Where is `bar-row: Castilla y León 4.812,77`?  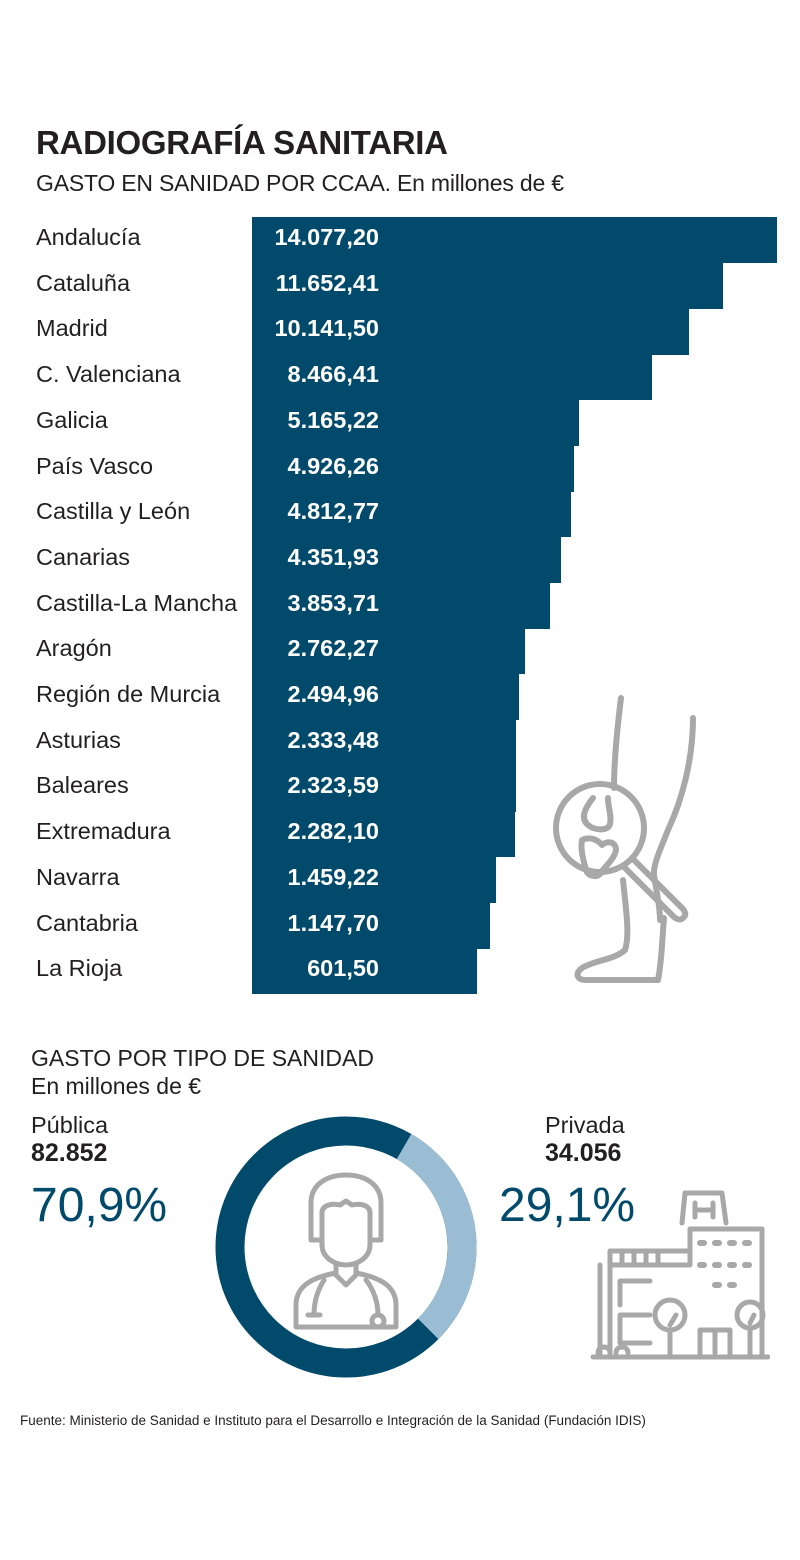
bar-row: Castilla y León 4.812,77 is located at coordinates (400, 514).